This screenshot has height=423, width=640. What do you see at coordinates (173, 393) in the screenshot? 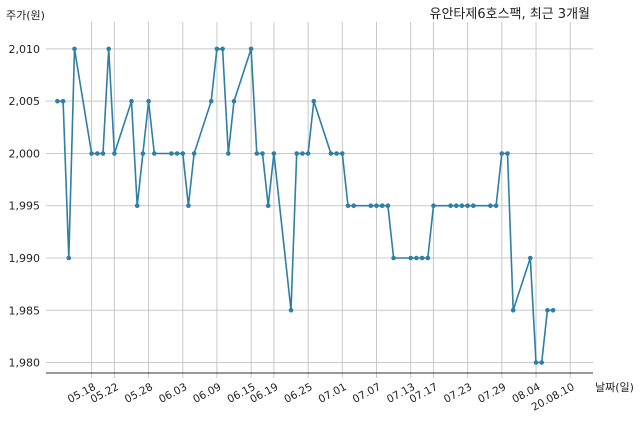
I see `x-tick-label: 06.03` at bounding box center [173, 393].